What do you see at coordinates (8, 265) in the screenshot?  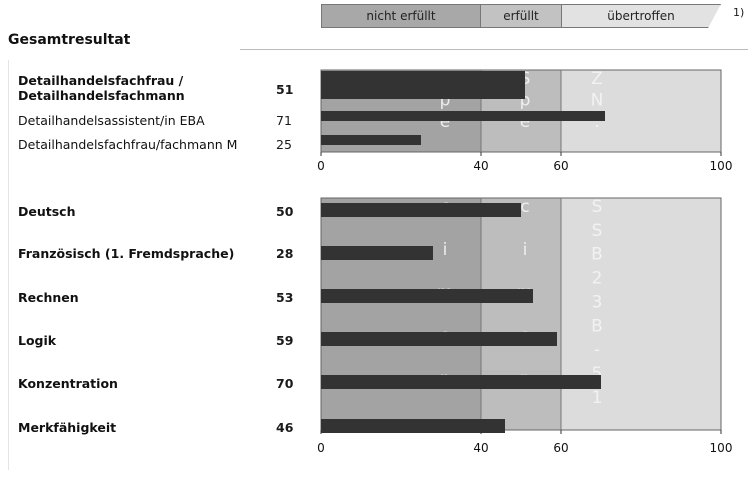 I see `left-border` at bounding box center [8, 265].